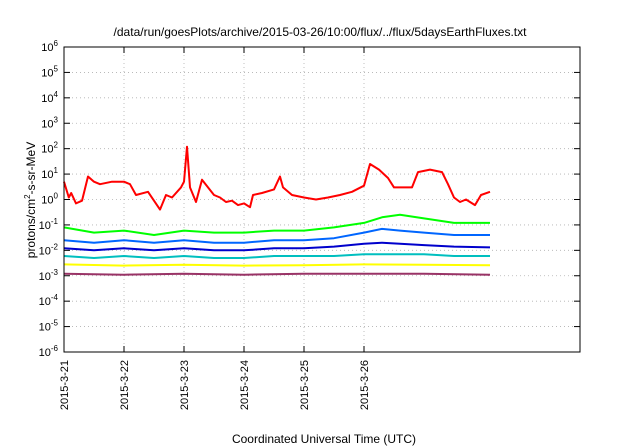  I want to click on y-tick-label: 10¹, so click(49, 173).